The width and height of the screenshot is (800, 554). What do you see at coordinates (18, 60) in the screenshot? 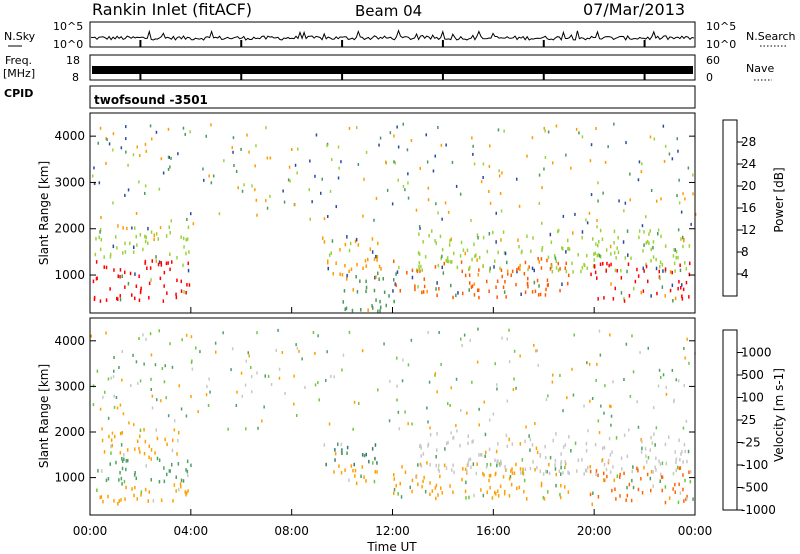
I see `freq-label-top: Freq.` at bounding box center [18, 60].